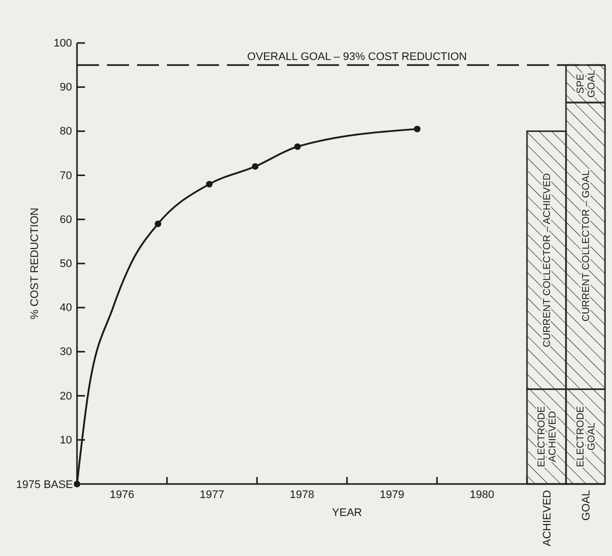 This screenshot has height=556, width=612. What do you see at coordinates (212, 495) in the screenshot?
I see `x-tick-label: 1977` at bounding box center [212, 495].